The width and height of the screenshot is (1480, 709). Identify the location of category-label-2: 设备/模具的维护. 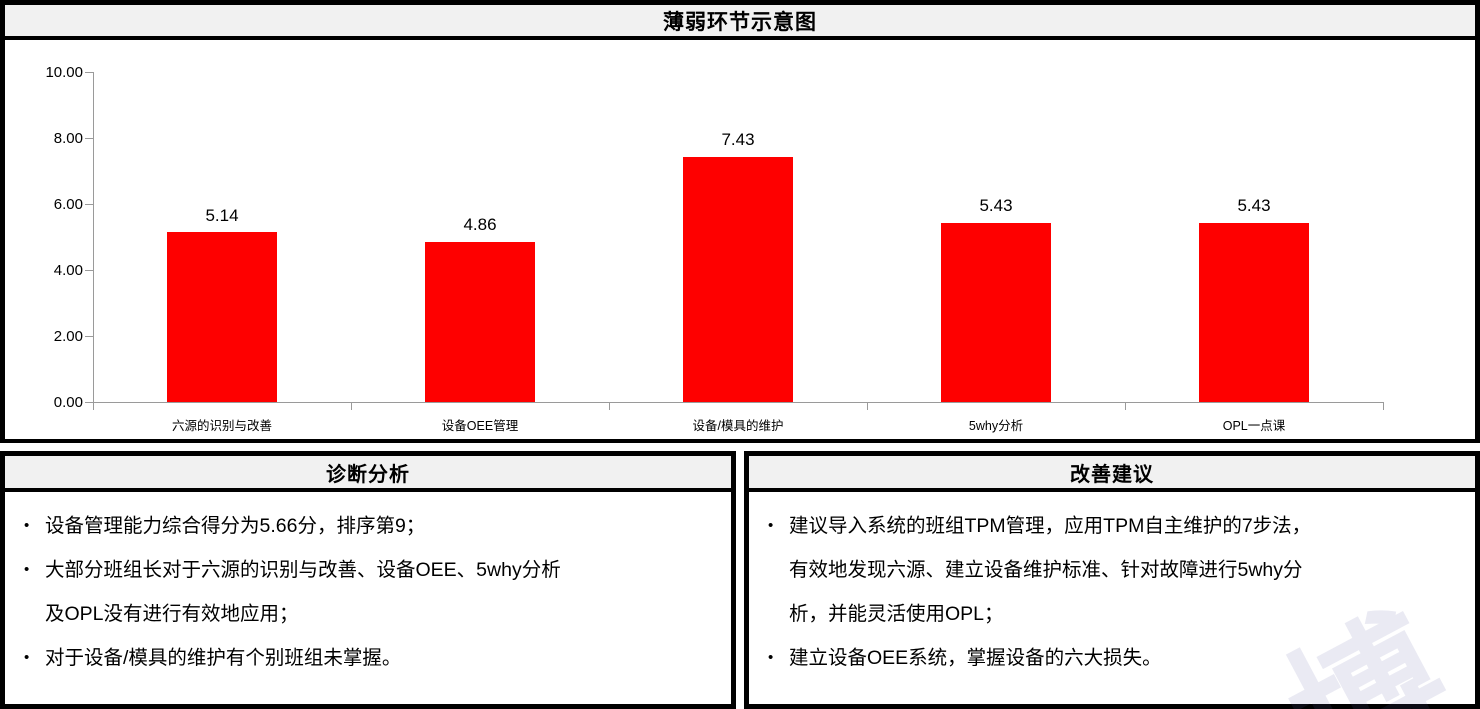
(738, 426).